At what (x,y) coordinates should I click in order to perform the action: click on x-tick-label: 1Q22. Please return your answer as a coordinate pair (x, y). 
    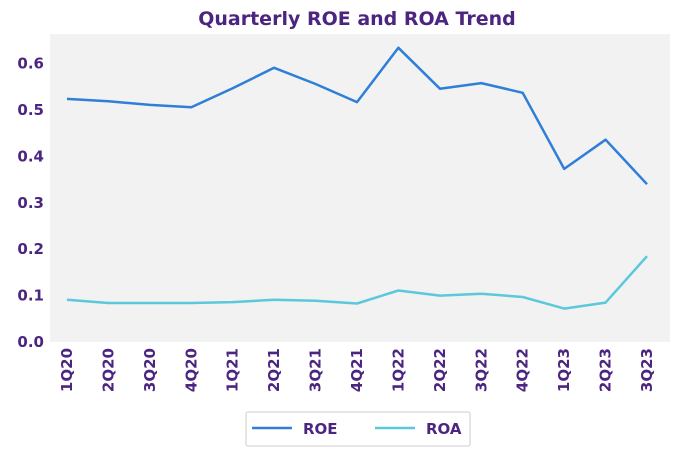
    Looking at the image, I should click on (398, 370).